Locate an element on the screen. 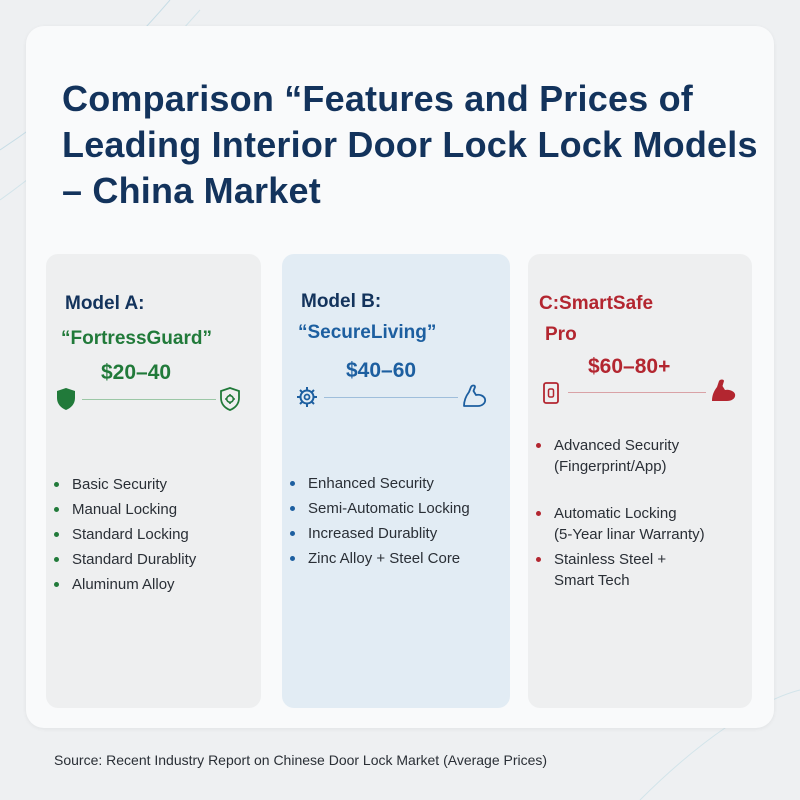 The height and width of the screenshot is (800, 800). list-item: Zinc Alloy + Steel Core is located at coordinates (379, 558).